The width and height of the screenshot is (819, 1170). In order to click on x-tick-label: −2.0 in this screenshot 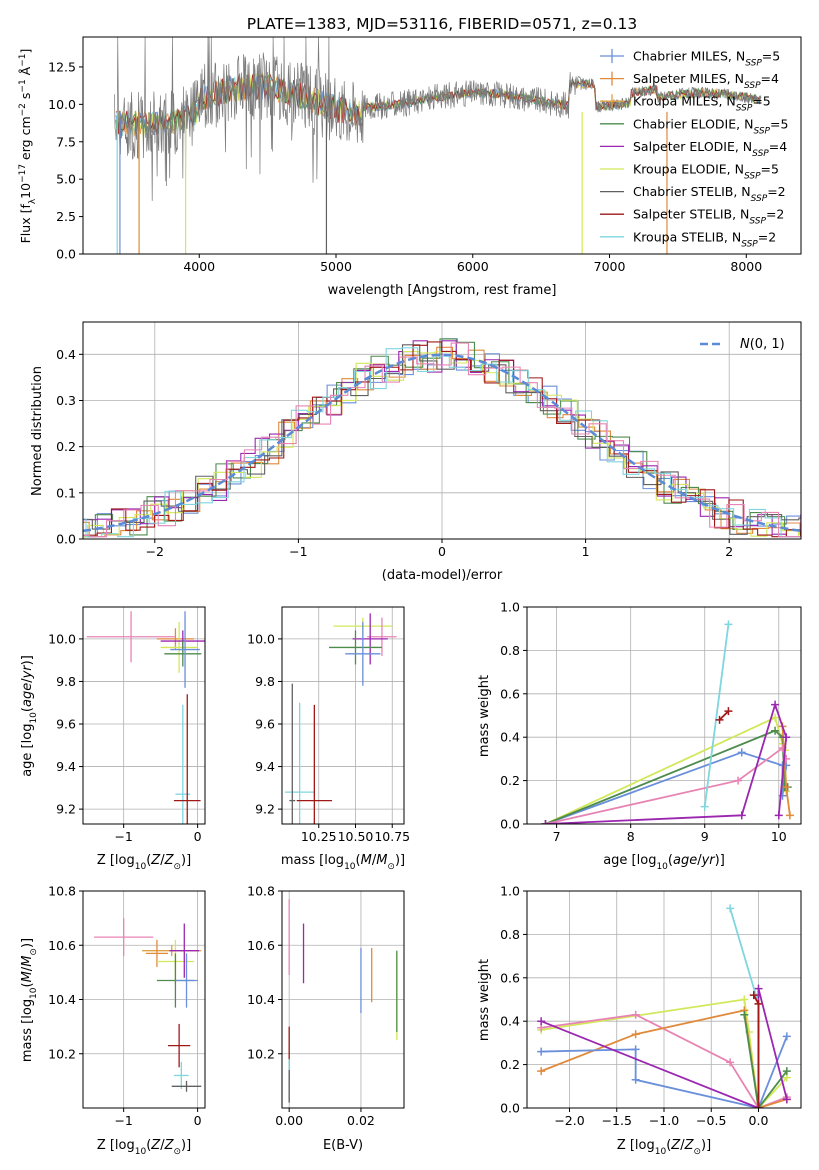, I will do `click(569, 1120)`.